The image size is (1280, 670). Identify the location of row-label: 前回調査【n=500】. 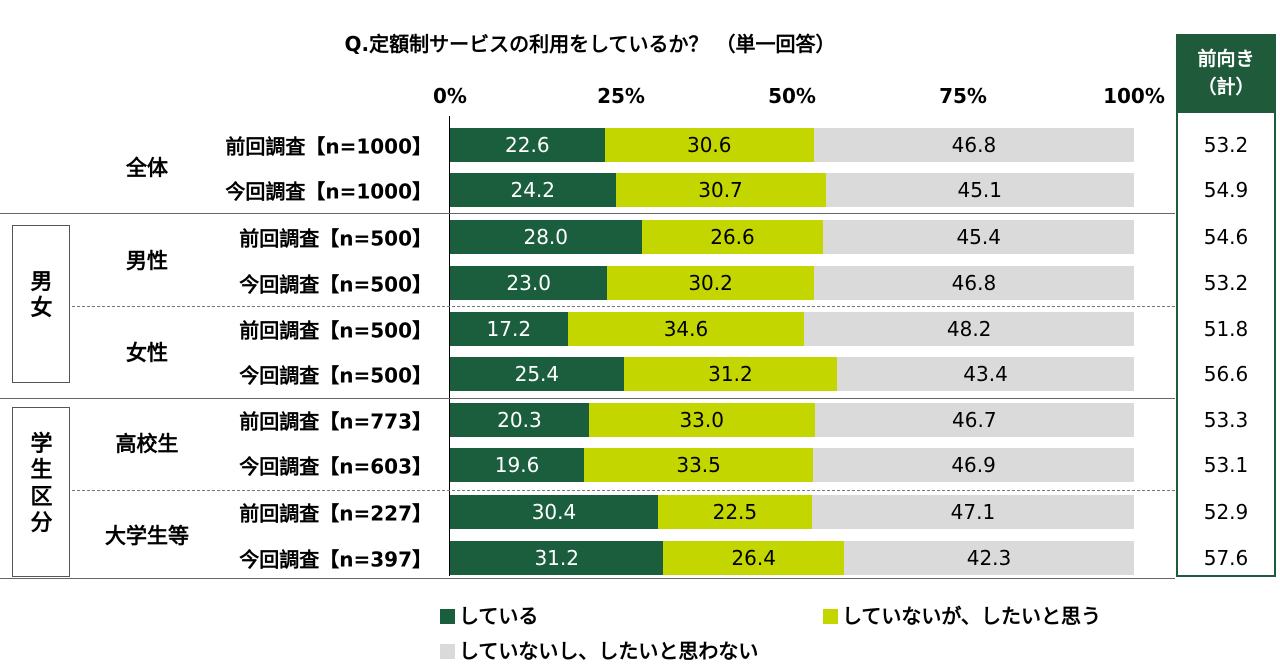
(335, 330).